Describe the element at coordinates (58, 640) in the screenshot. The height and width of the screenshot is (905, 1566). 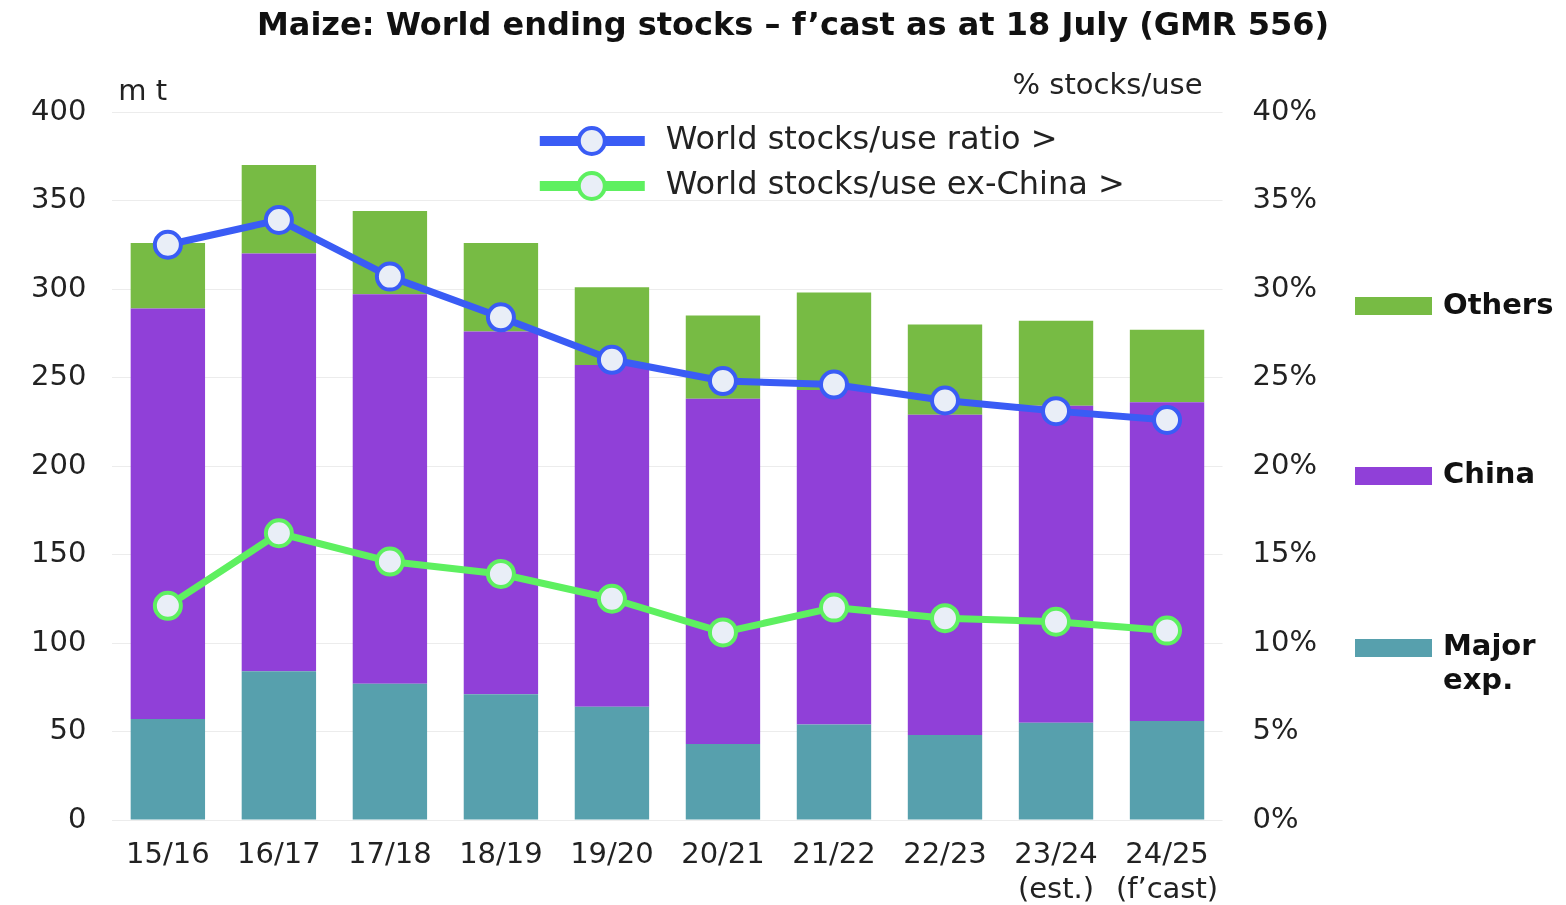
I see `y-tick-label: 100` at that location.